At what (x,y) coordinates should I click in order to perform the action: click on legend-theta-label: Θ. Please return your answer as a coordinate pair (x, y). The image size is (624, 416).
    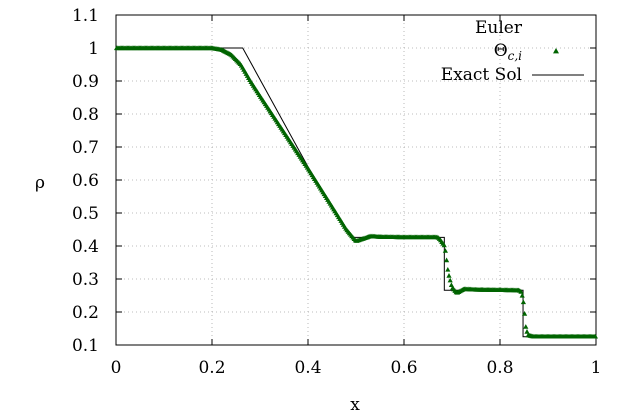
    Looking at the image, I should click on (501, 51).